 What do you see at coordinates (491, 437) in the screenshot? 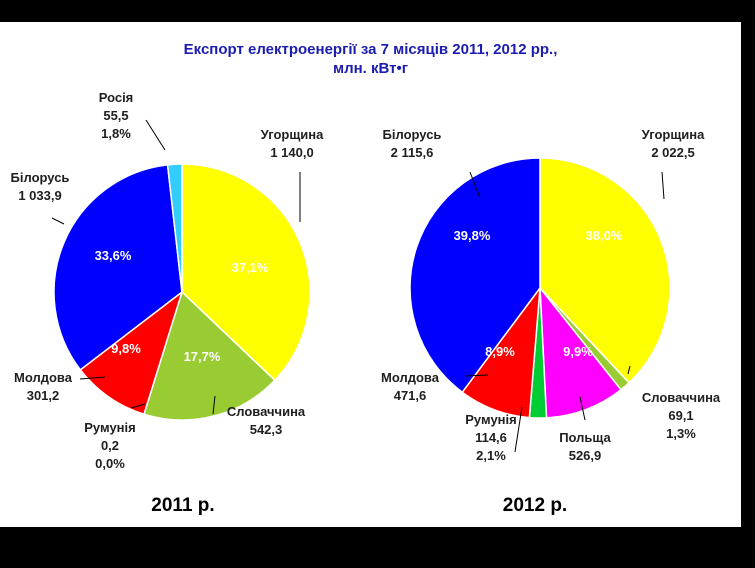
I see `pie-2012-label-3-value: 114,6` at bounding box center [491, 437].